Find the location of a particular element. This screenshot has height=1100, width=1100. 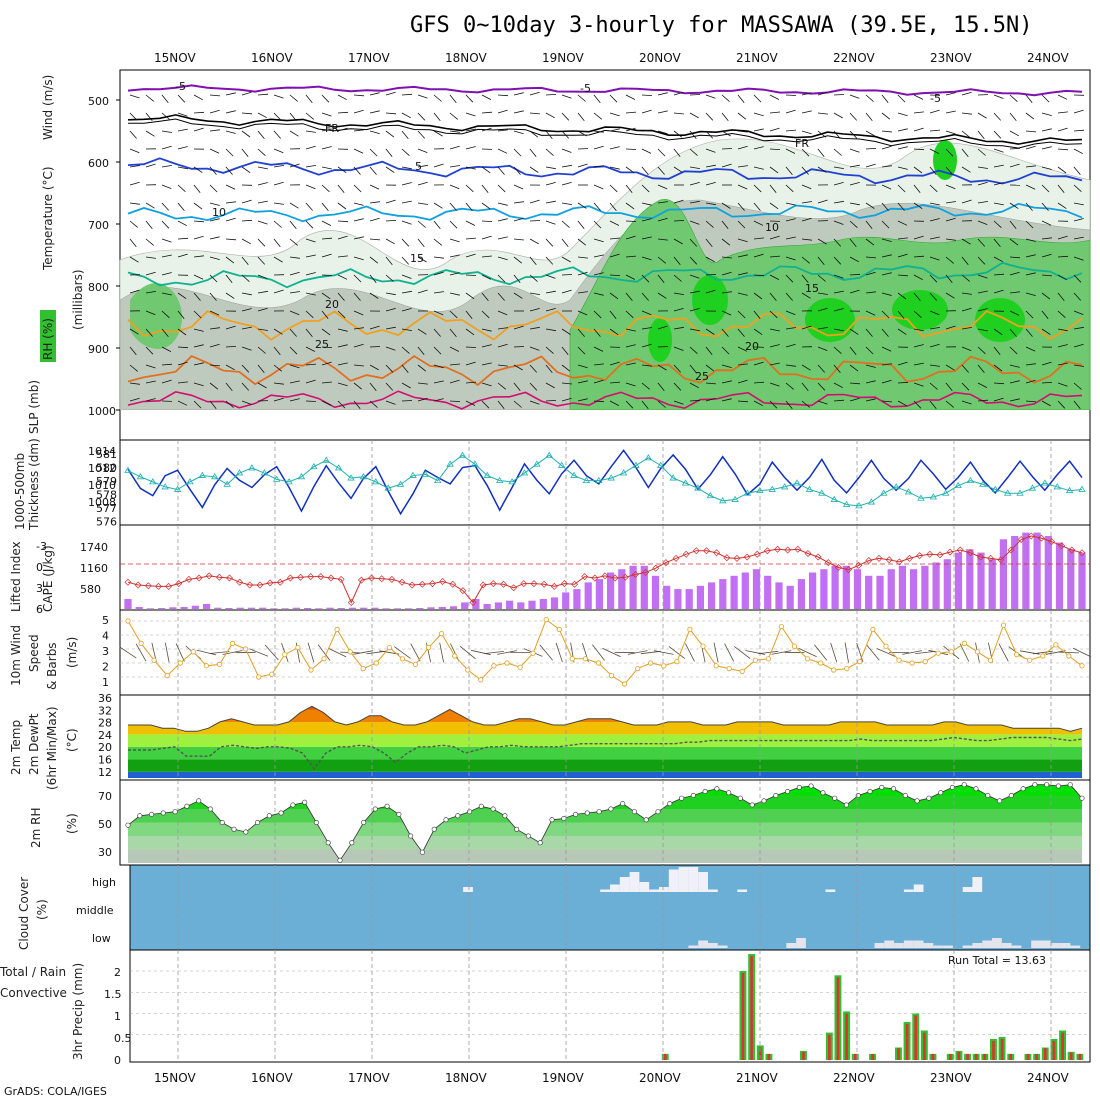

rh-green-blob is located at coordinates (156, 316).